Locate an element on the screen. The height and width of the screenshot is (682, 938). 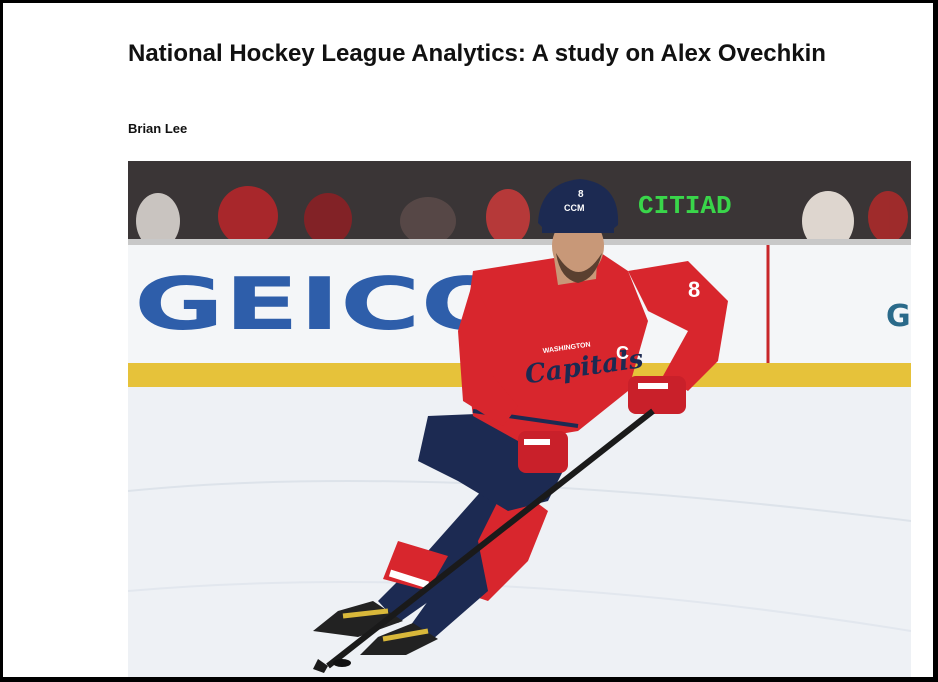
helmet-number: 8 is located at coordinates (581, 194).